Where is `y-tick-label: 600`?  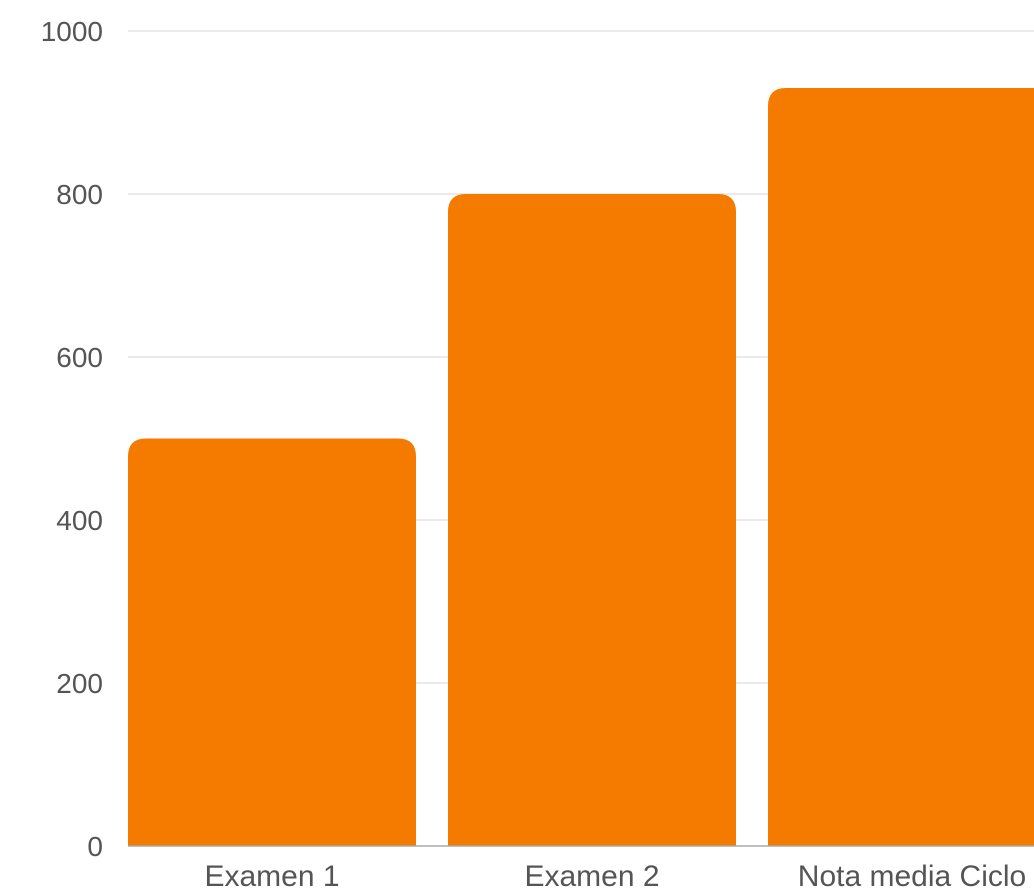
y-tick-label: 600 is located at coordinates (79, 357).